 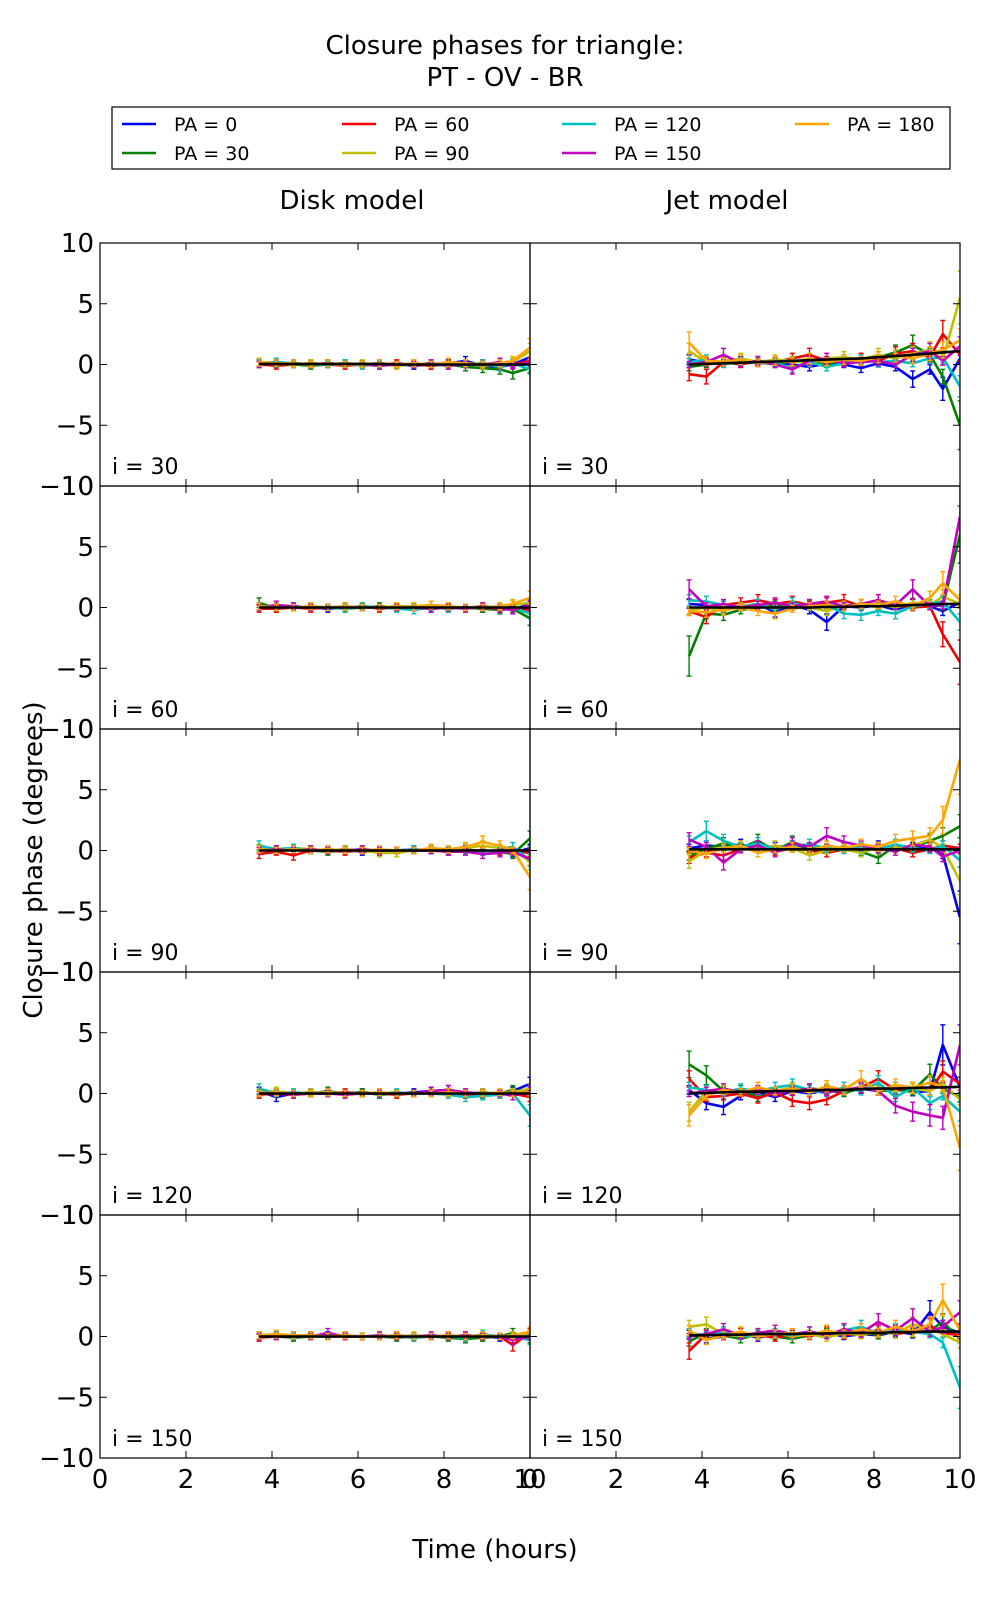 I want to click on panel-jet-i90: i = 90, so click(x=745, y=850).